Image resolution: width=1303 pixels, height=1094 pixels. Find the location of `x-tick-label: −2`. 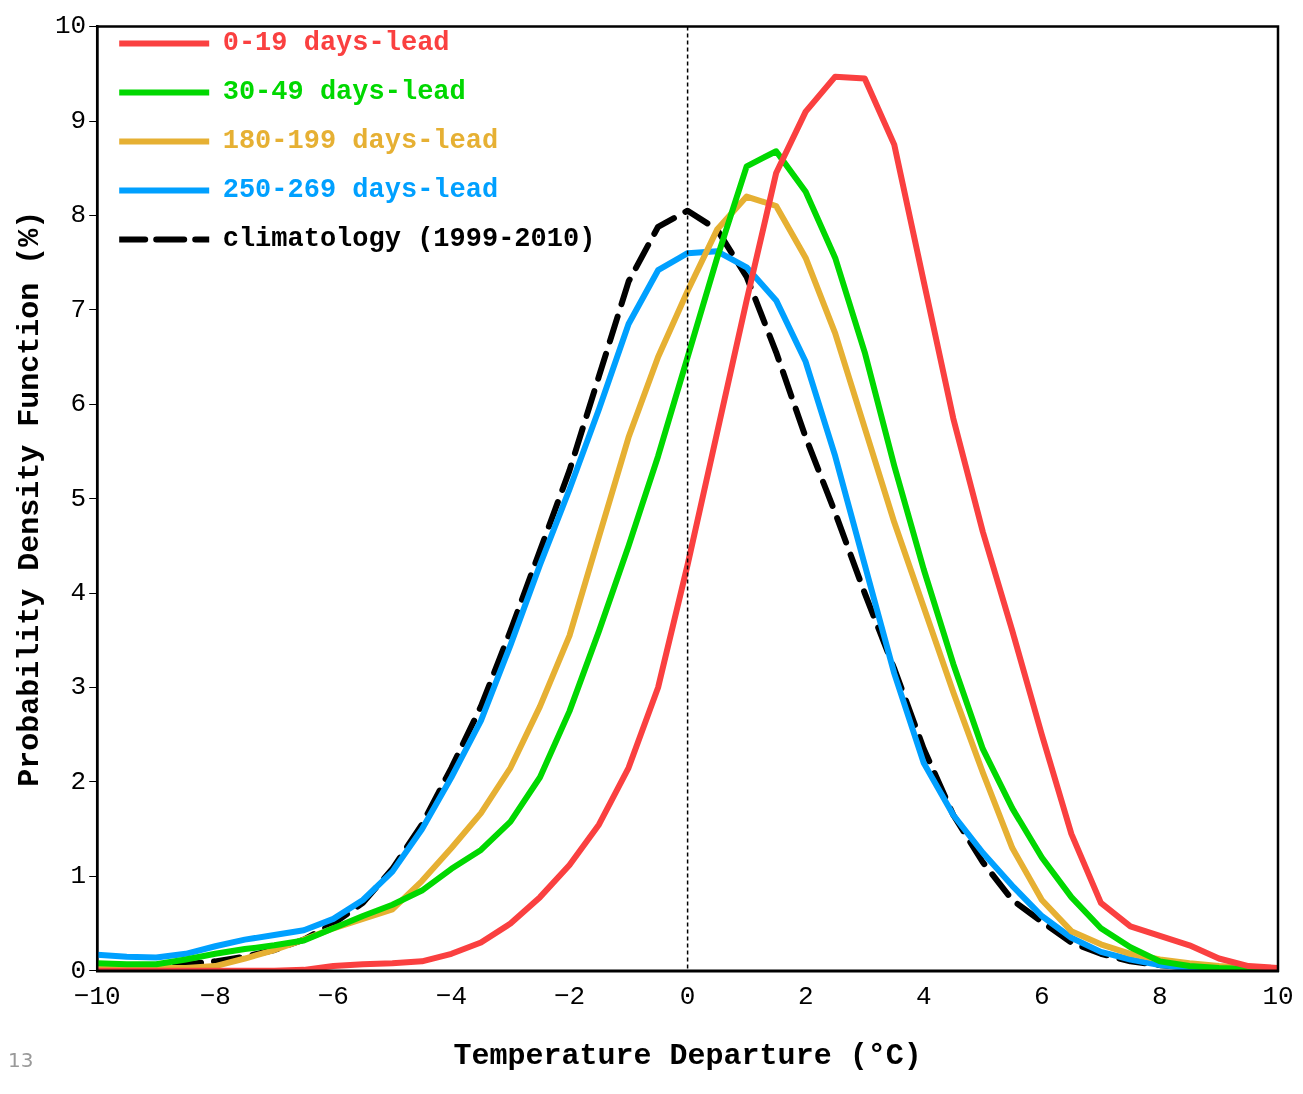

x-tick-label: −2 is located at coordinates (569, 997).